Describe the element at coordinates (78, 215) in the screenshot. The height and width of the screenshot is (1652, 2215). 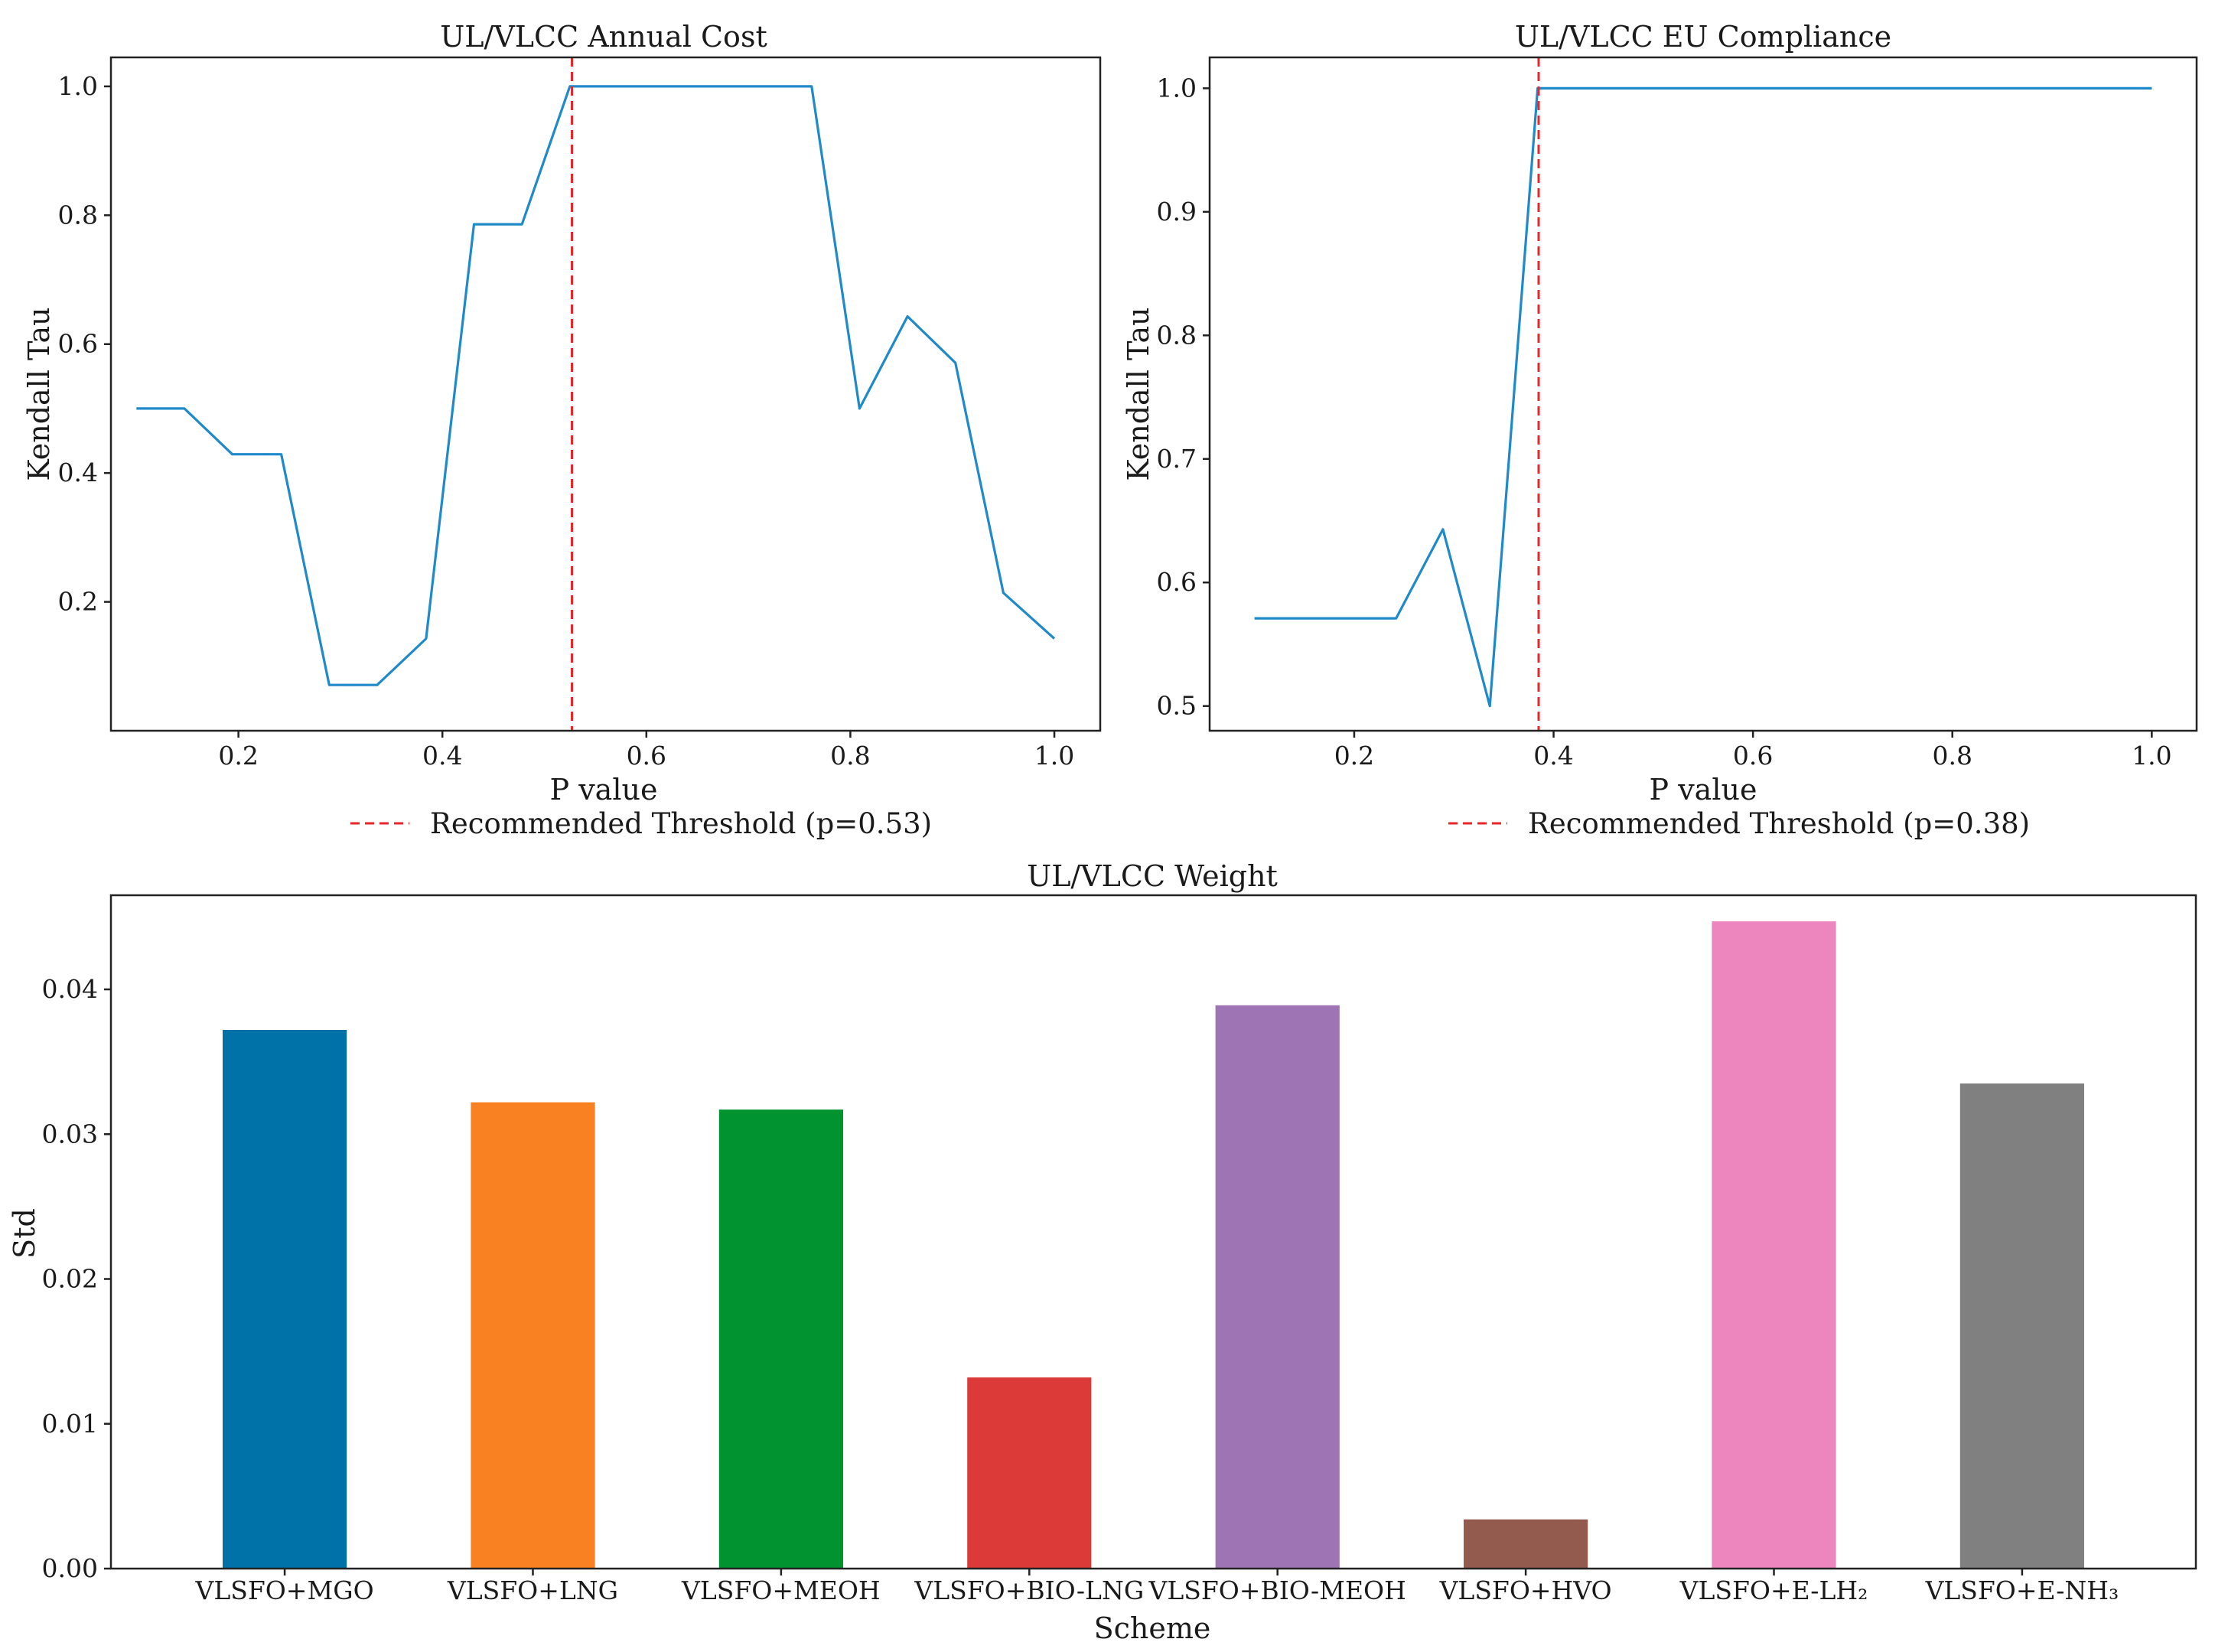
I see `annual-cost-y-tick-label: 0.8` at that location.